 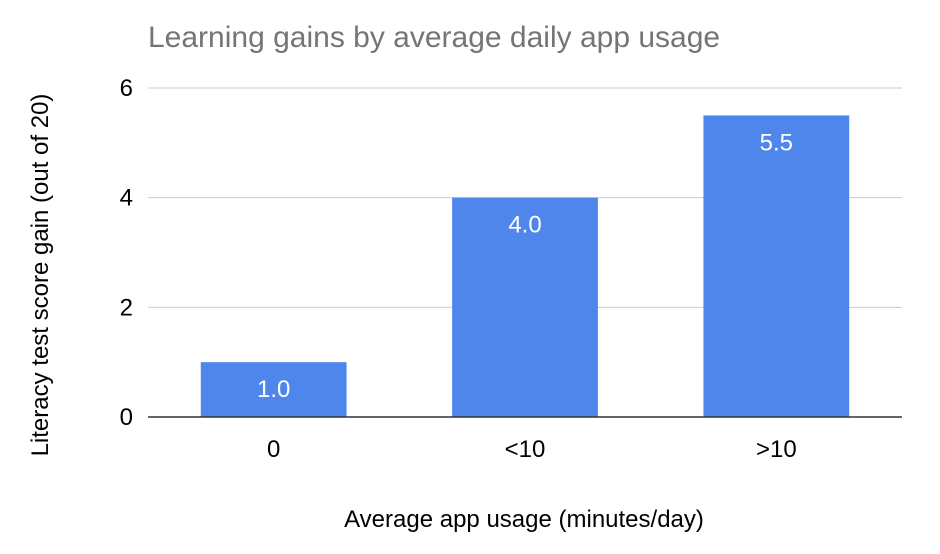 What do you see at coordinates (126, 307) in the screenshot?
I see `y-tick-label: 2` at bounding box center [126, 307].